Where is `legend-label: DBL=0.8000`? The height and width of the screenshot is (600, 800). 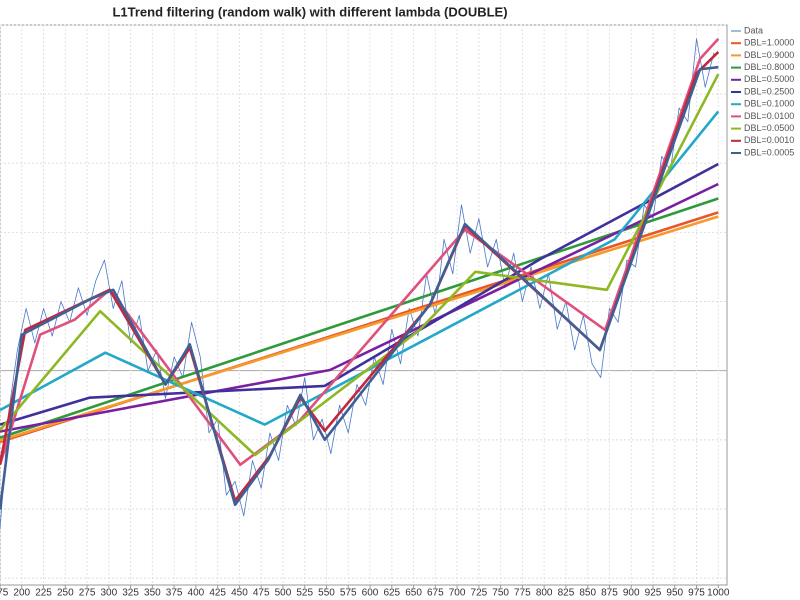 legend-label: DBL=0.8000 is located at coordinates (769, 67).